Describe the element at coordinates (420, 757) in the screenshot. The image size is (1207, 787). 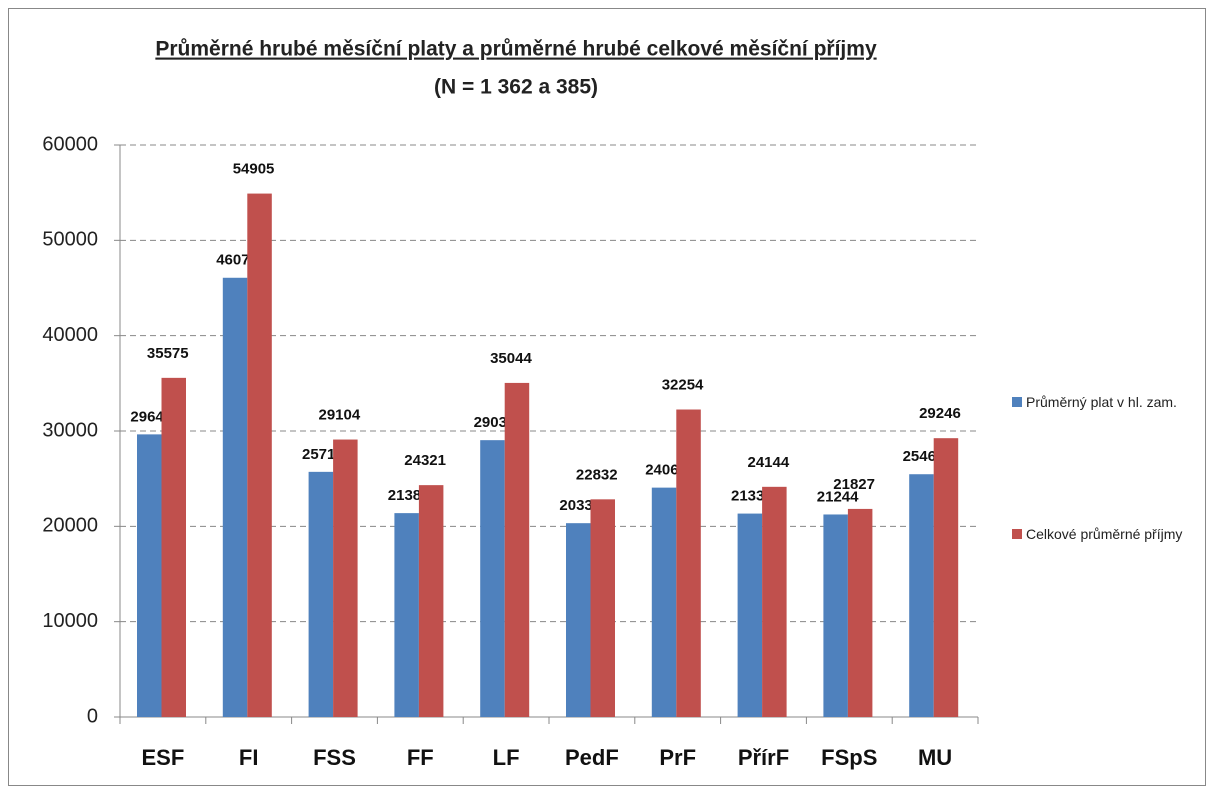
I see `x-tick-label: FF` at that location.